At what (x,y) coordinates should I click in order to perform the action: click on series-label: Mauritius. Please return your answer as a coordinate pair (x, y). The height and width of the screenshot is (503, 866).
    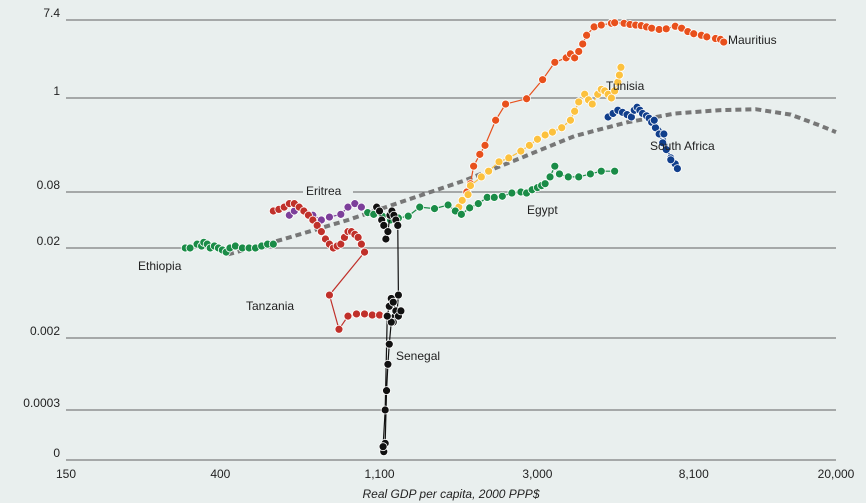
    Looking at the image, I should click on (752, 40).